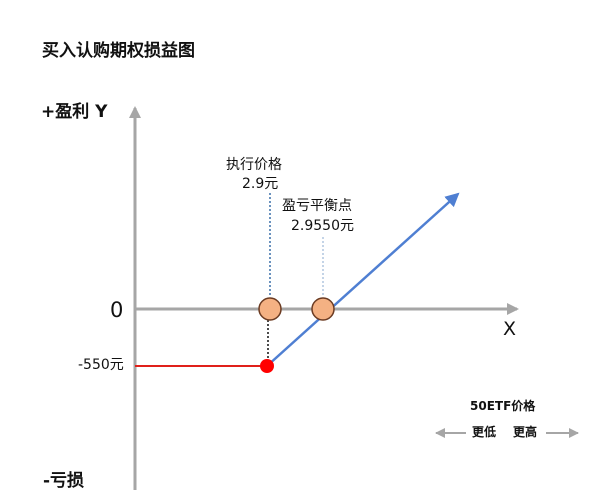 This screenshot has width=604, height=500. Describe the element at coordinates (484, 432) in the screenshot. I see `legend-lower-label: 更低` at that location.